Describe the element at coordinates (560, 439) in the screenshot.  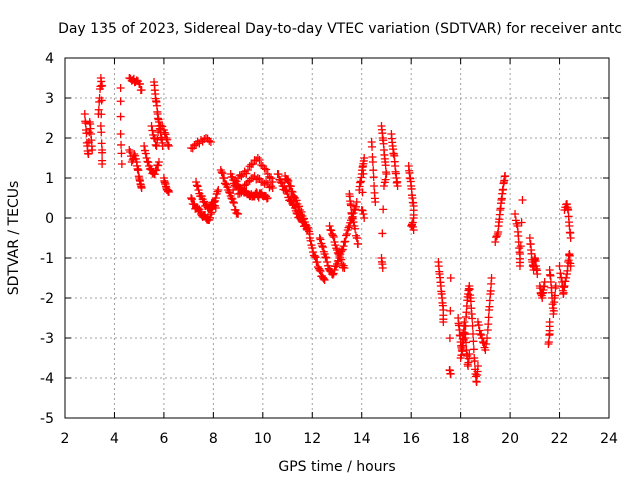
I see `x-tick-label: 22` at that location.